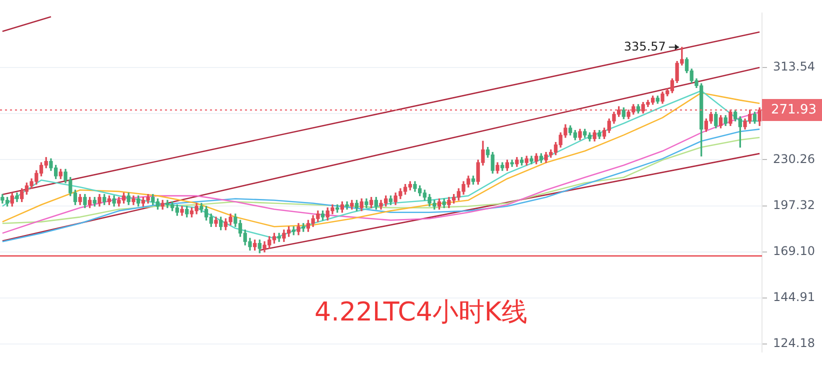 This screenshot has height=365, width=822. Describe the element at coordinates (794, 159) in the screenshot. I see `y-tick-label: 230.26` at that location.